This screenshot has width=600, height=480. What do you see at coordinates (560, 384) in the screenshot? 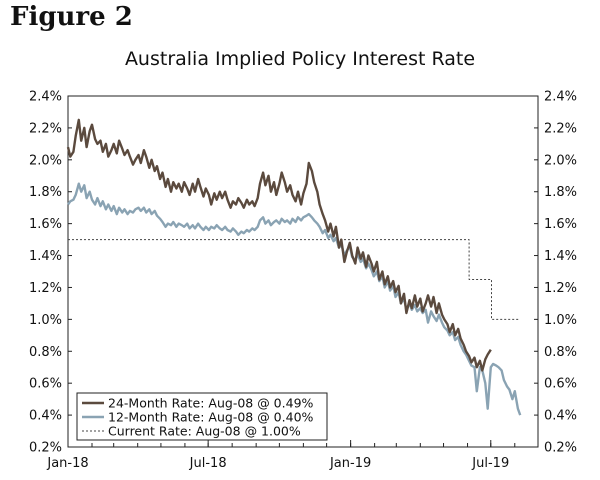
I see `y-tick-label-right: 0.6%` at bounding box center [560, 384].